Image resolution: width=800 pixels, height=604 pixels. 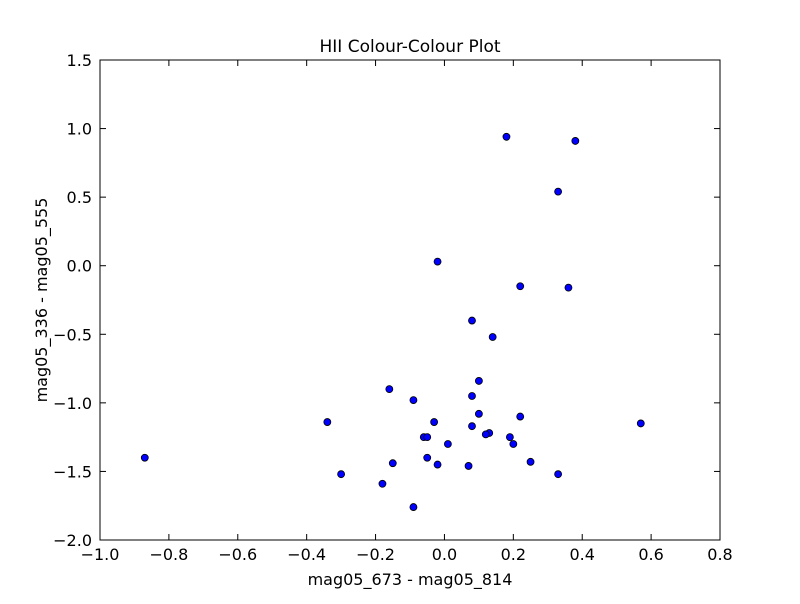 What do you see at coordinates (72, 403) in the screenshot?
I see `y-tick-label: −1.0` at bounding box center [72, 403].